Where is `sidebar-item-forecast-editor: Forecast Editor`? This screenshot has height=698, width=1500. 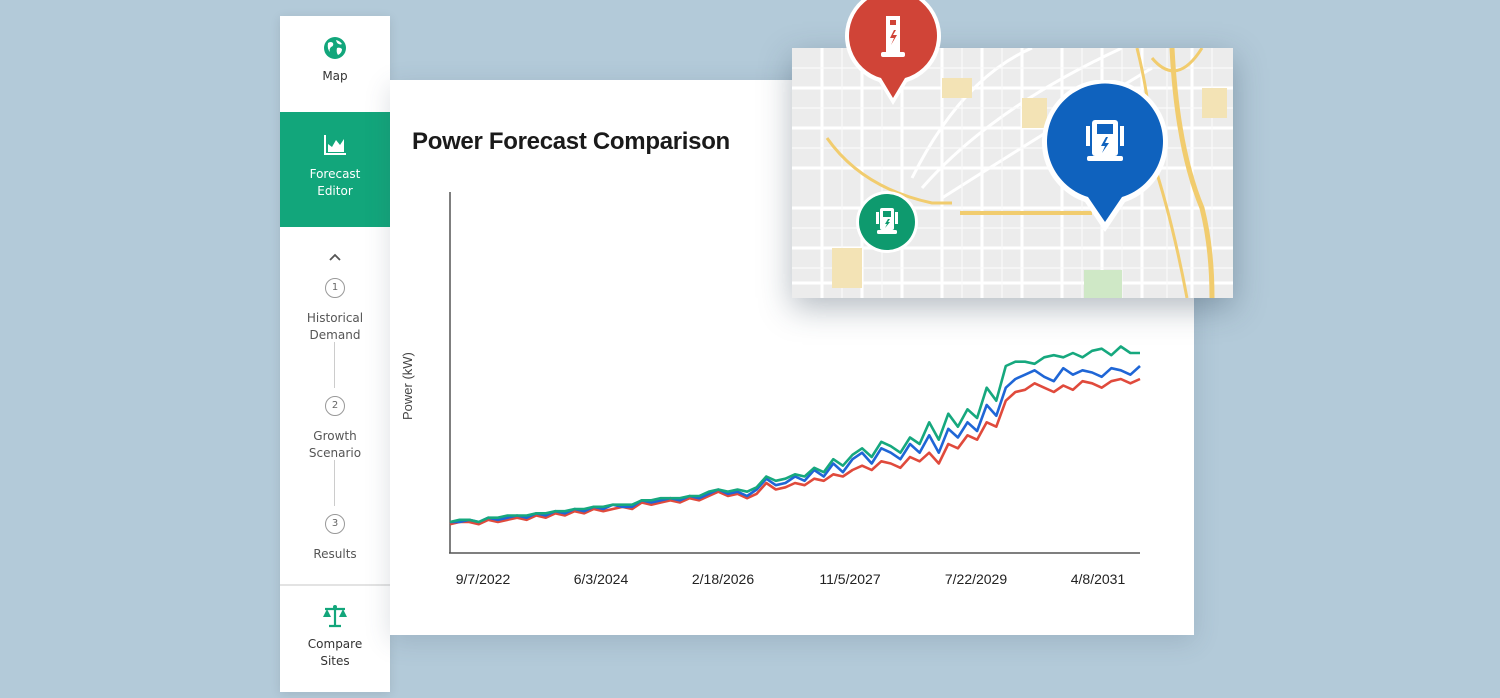
sidebar-item-forecast-editor: Forecast Editor is located at coordinates (335, 169).